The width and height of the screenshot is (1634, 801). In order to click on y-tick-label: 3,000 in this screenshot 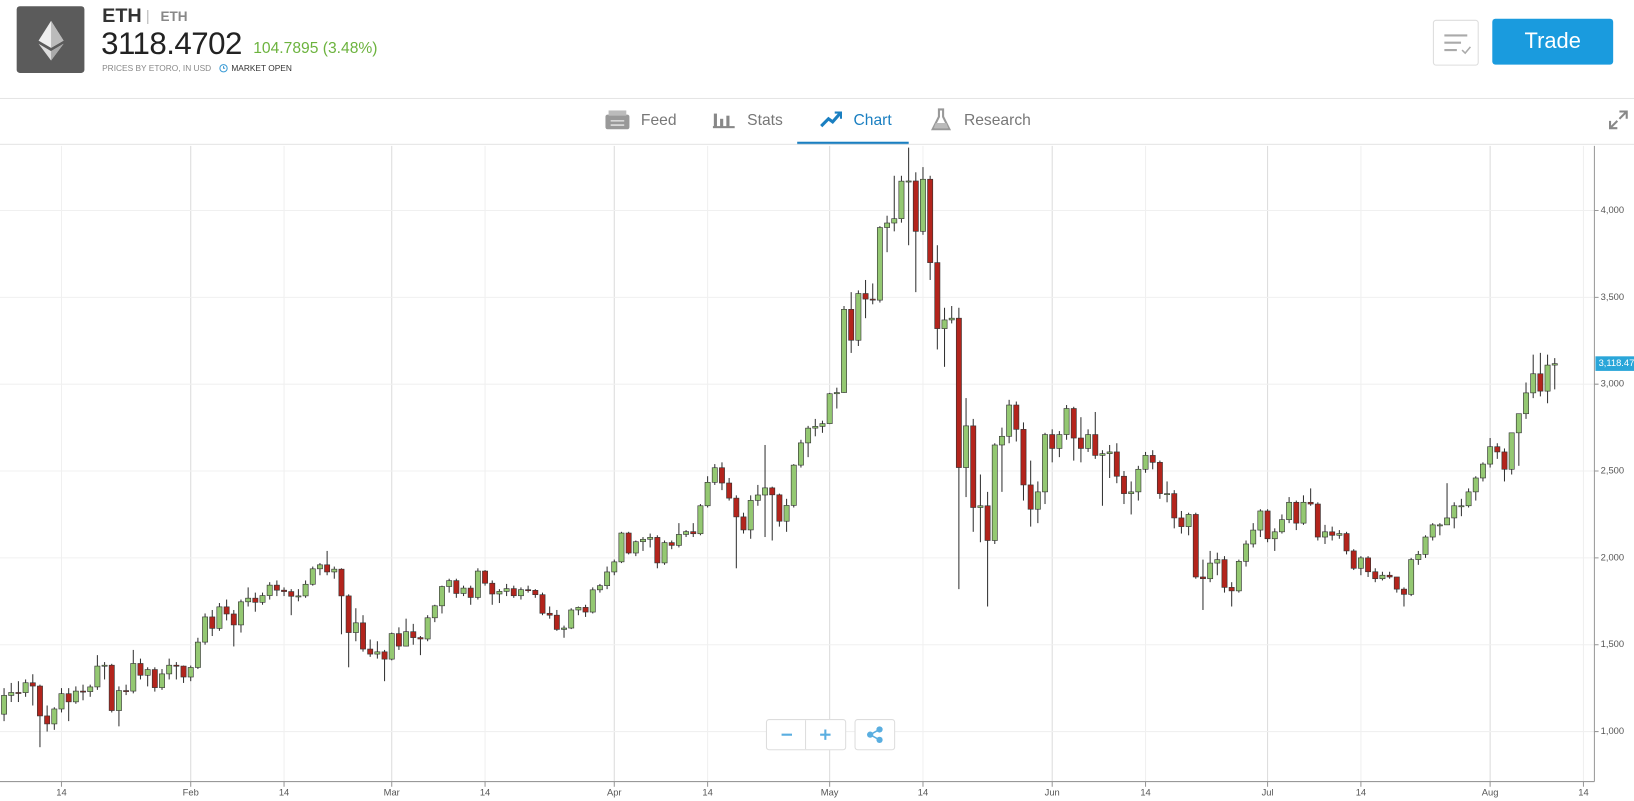, I will do `click(1612, 384)`.